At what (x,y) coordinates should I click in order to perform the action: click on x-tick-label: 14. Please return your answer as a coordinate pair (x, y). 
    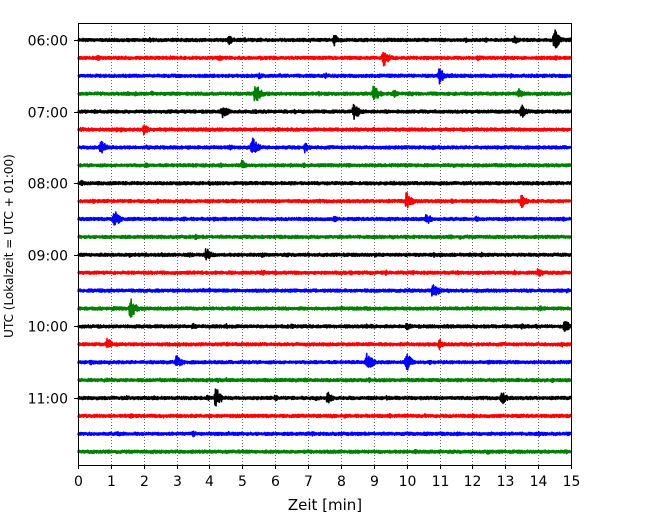
    Looking at the image, I should click on (539, 482).